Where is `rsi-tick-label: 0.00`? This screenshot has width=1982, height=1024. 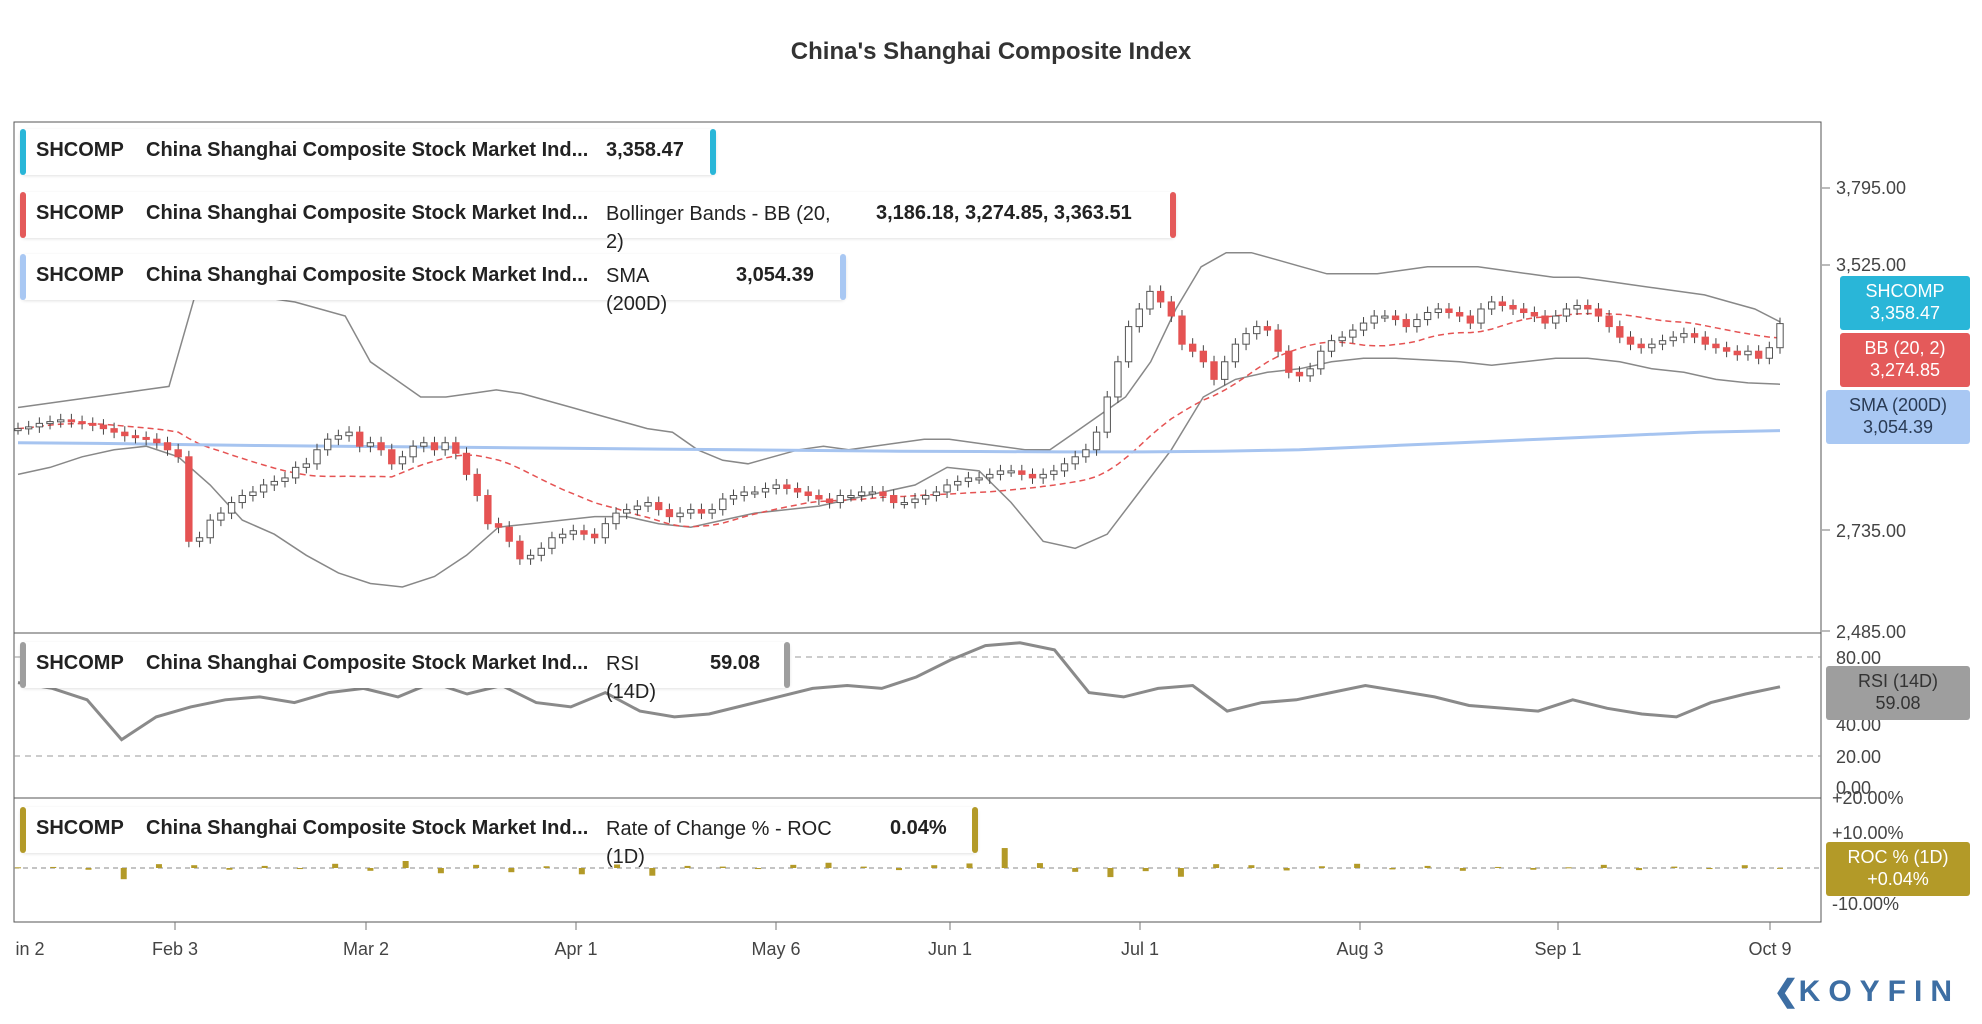 rsi-tick-label: 0.00 is located at coordinates (1853, 788).